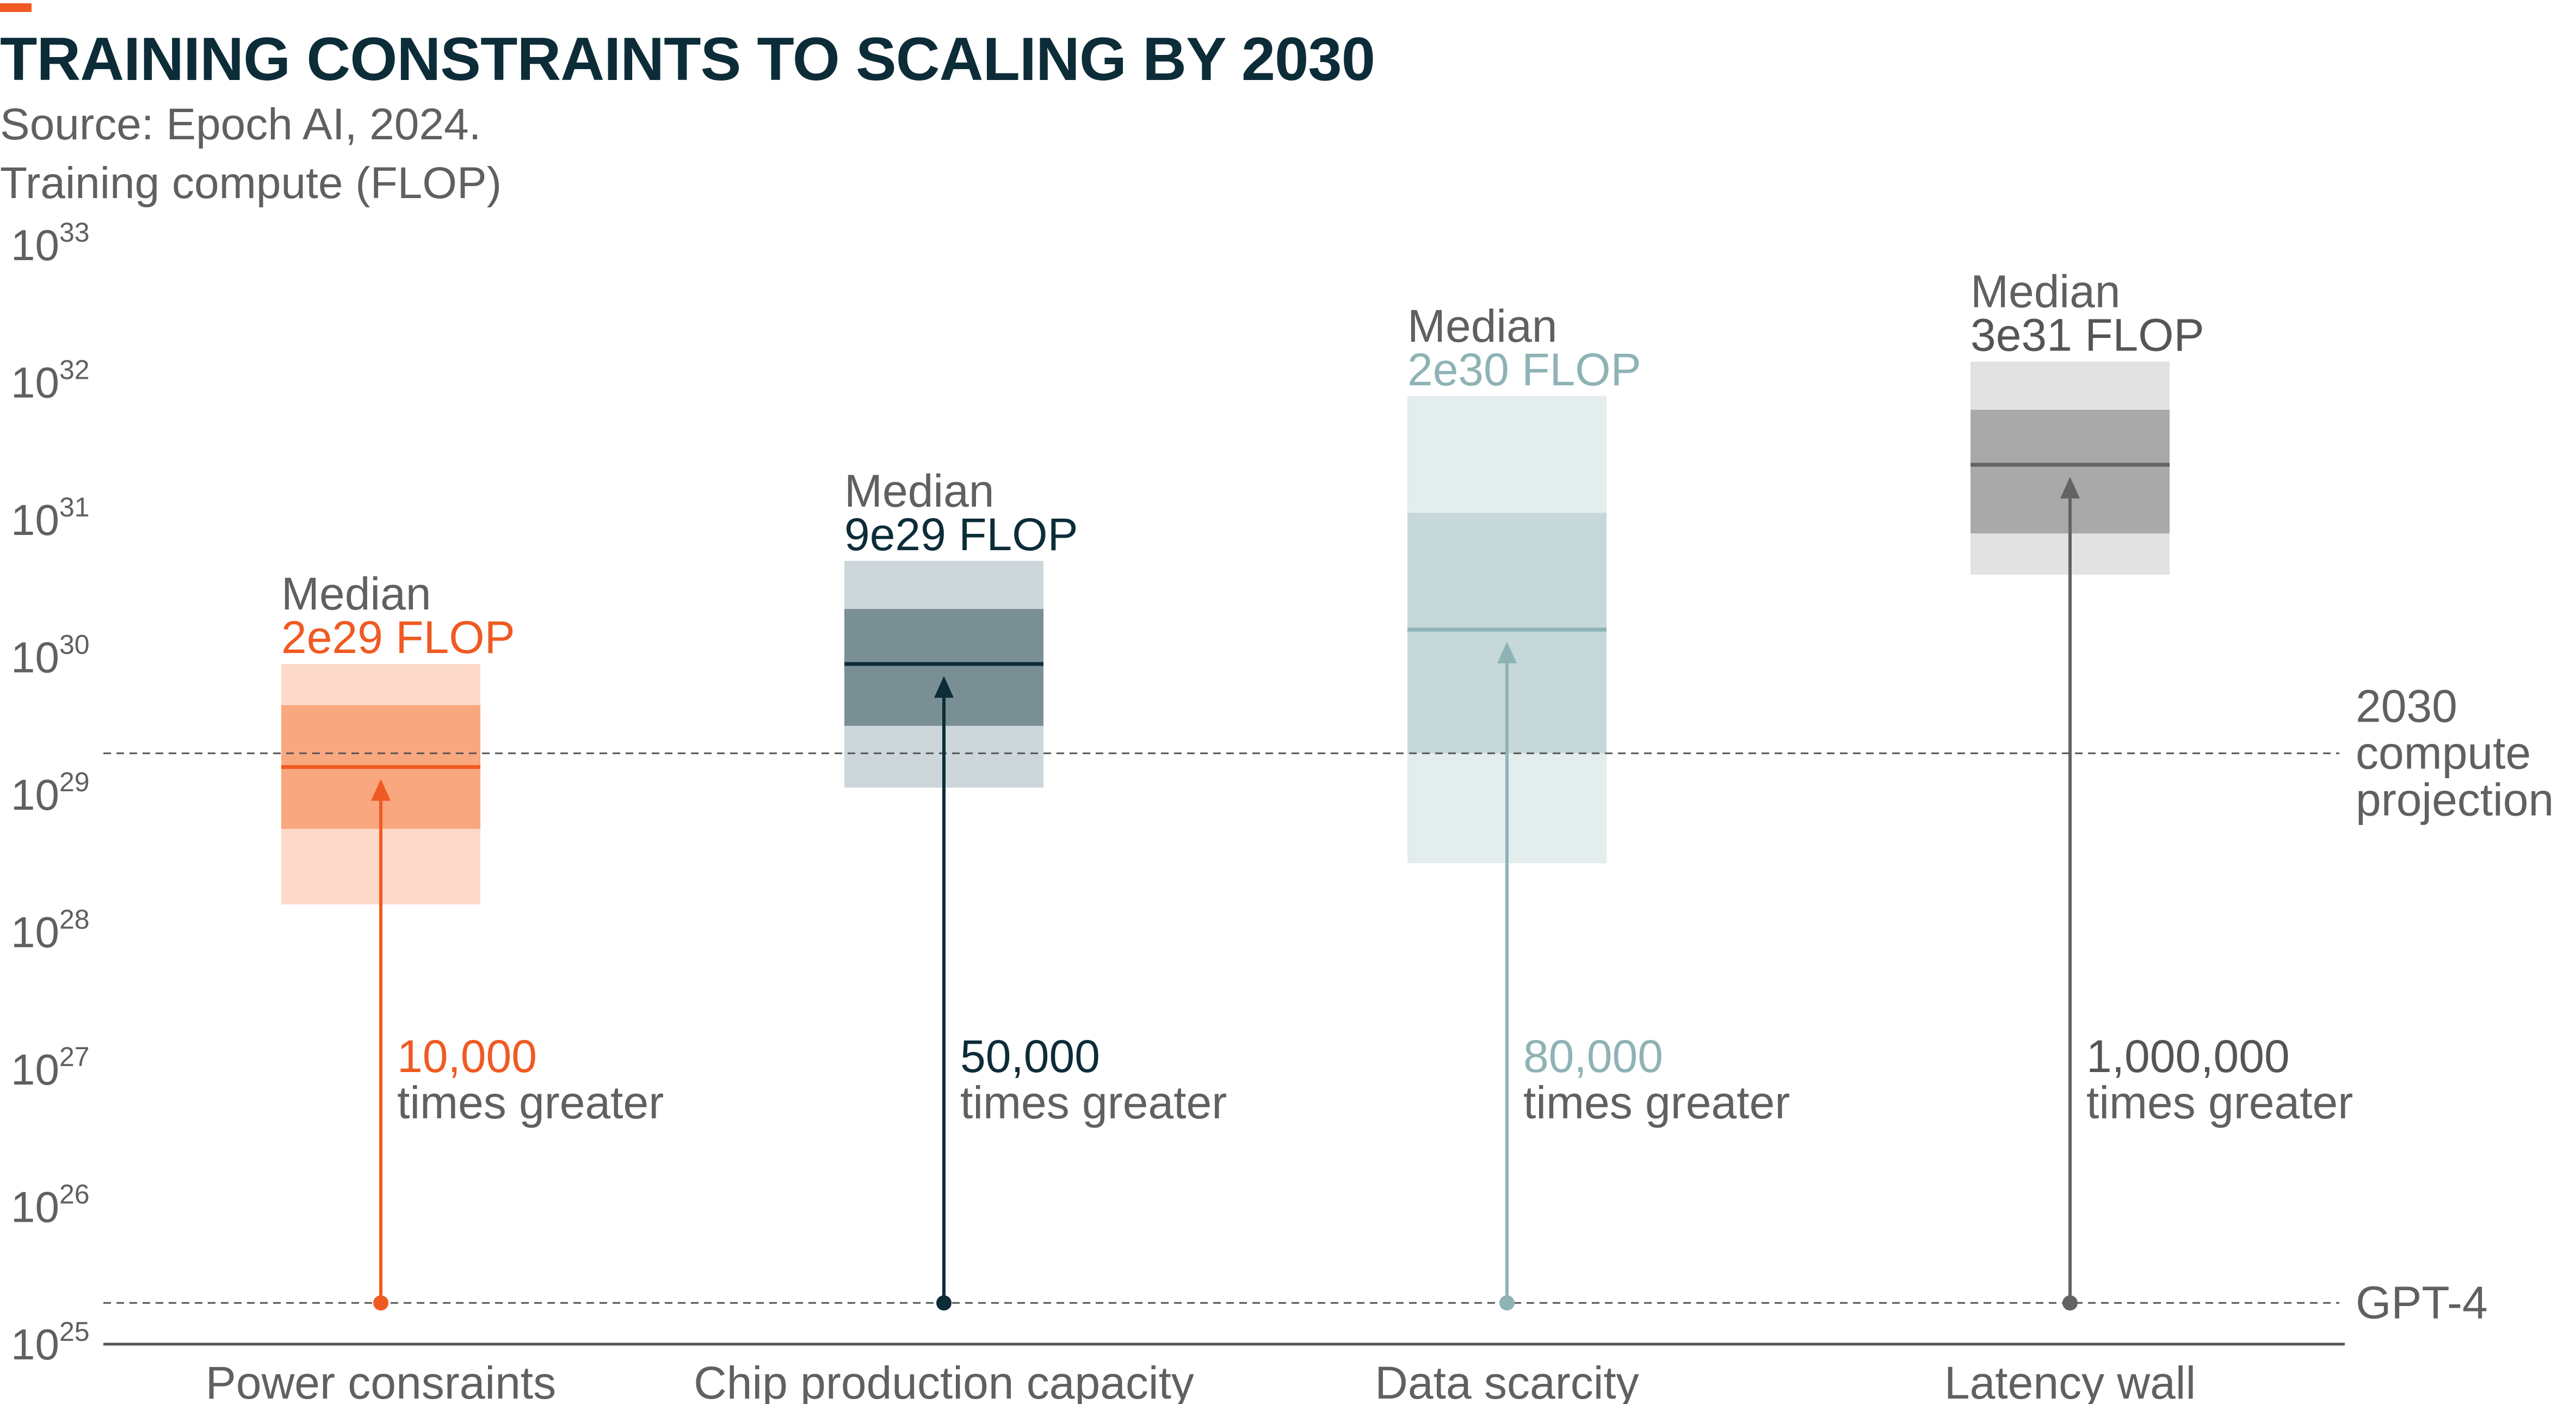 This screenshot has width=2576, height=1404. What do you see at coordinates (381, 1303) in the screenshot?
I see `arrow-origin-dot-power-consraints` at bounding box center [381, 1303].